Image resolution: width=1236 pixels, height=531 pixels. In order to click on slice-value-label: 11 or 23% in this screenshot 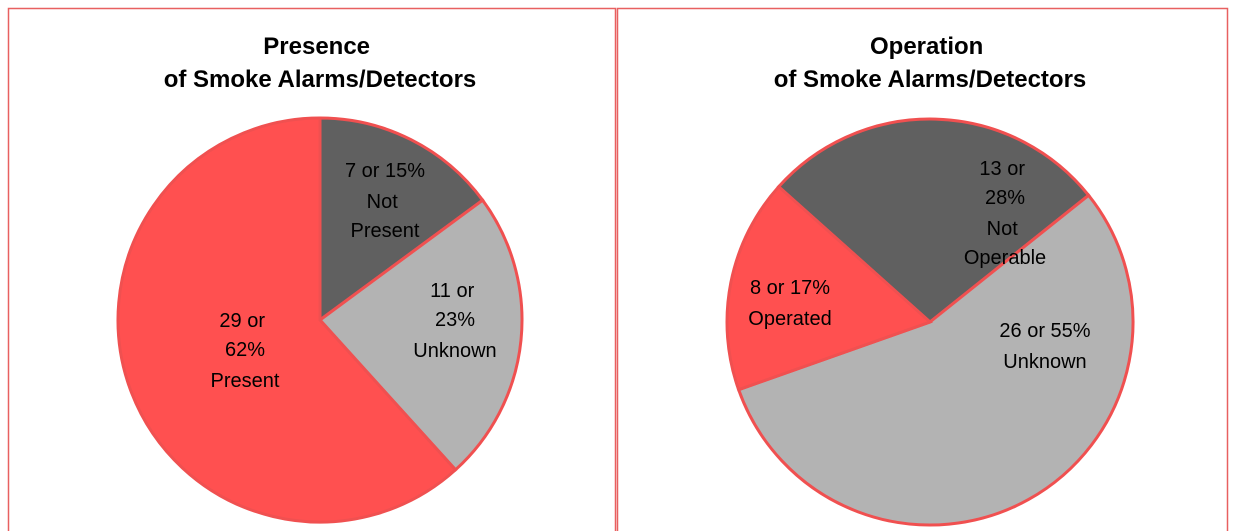, I will do `click(455, 305)`.